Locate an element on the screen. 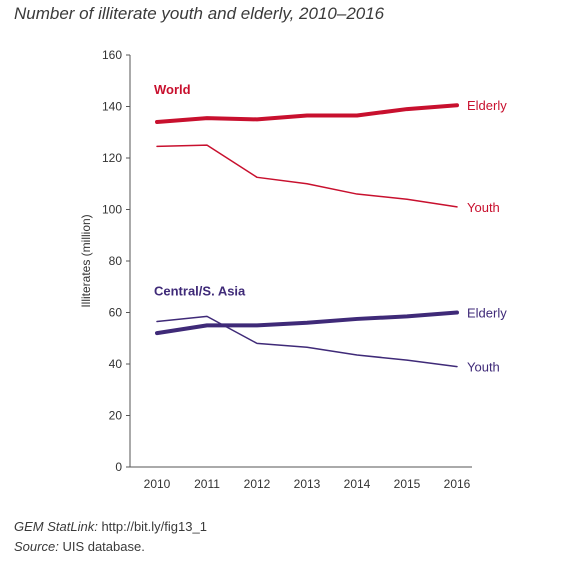  x-tick-label: 2016 is located at coordinates (457, 484).